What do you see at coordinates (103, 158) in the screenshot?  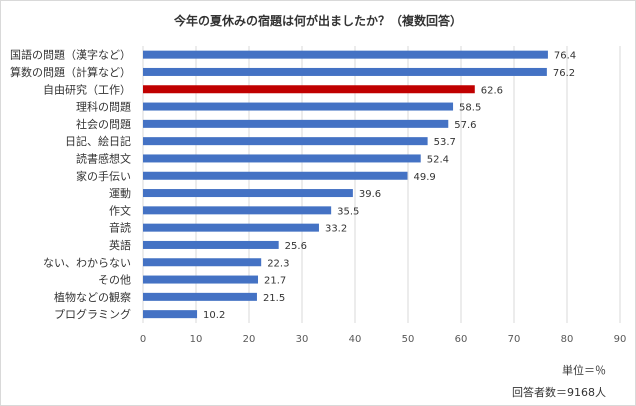 I see `category-label: 読書感想文` at bounding box center [103, 158].